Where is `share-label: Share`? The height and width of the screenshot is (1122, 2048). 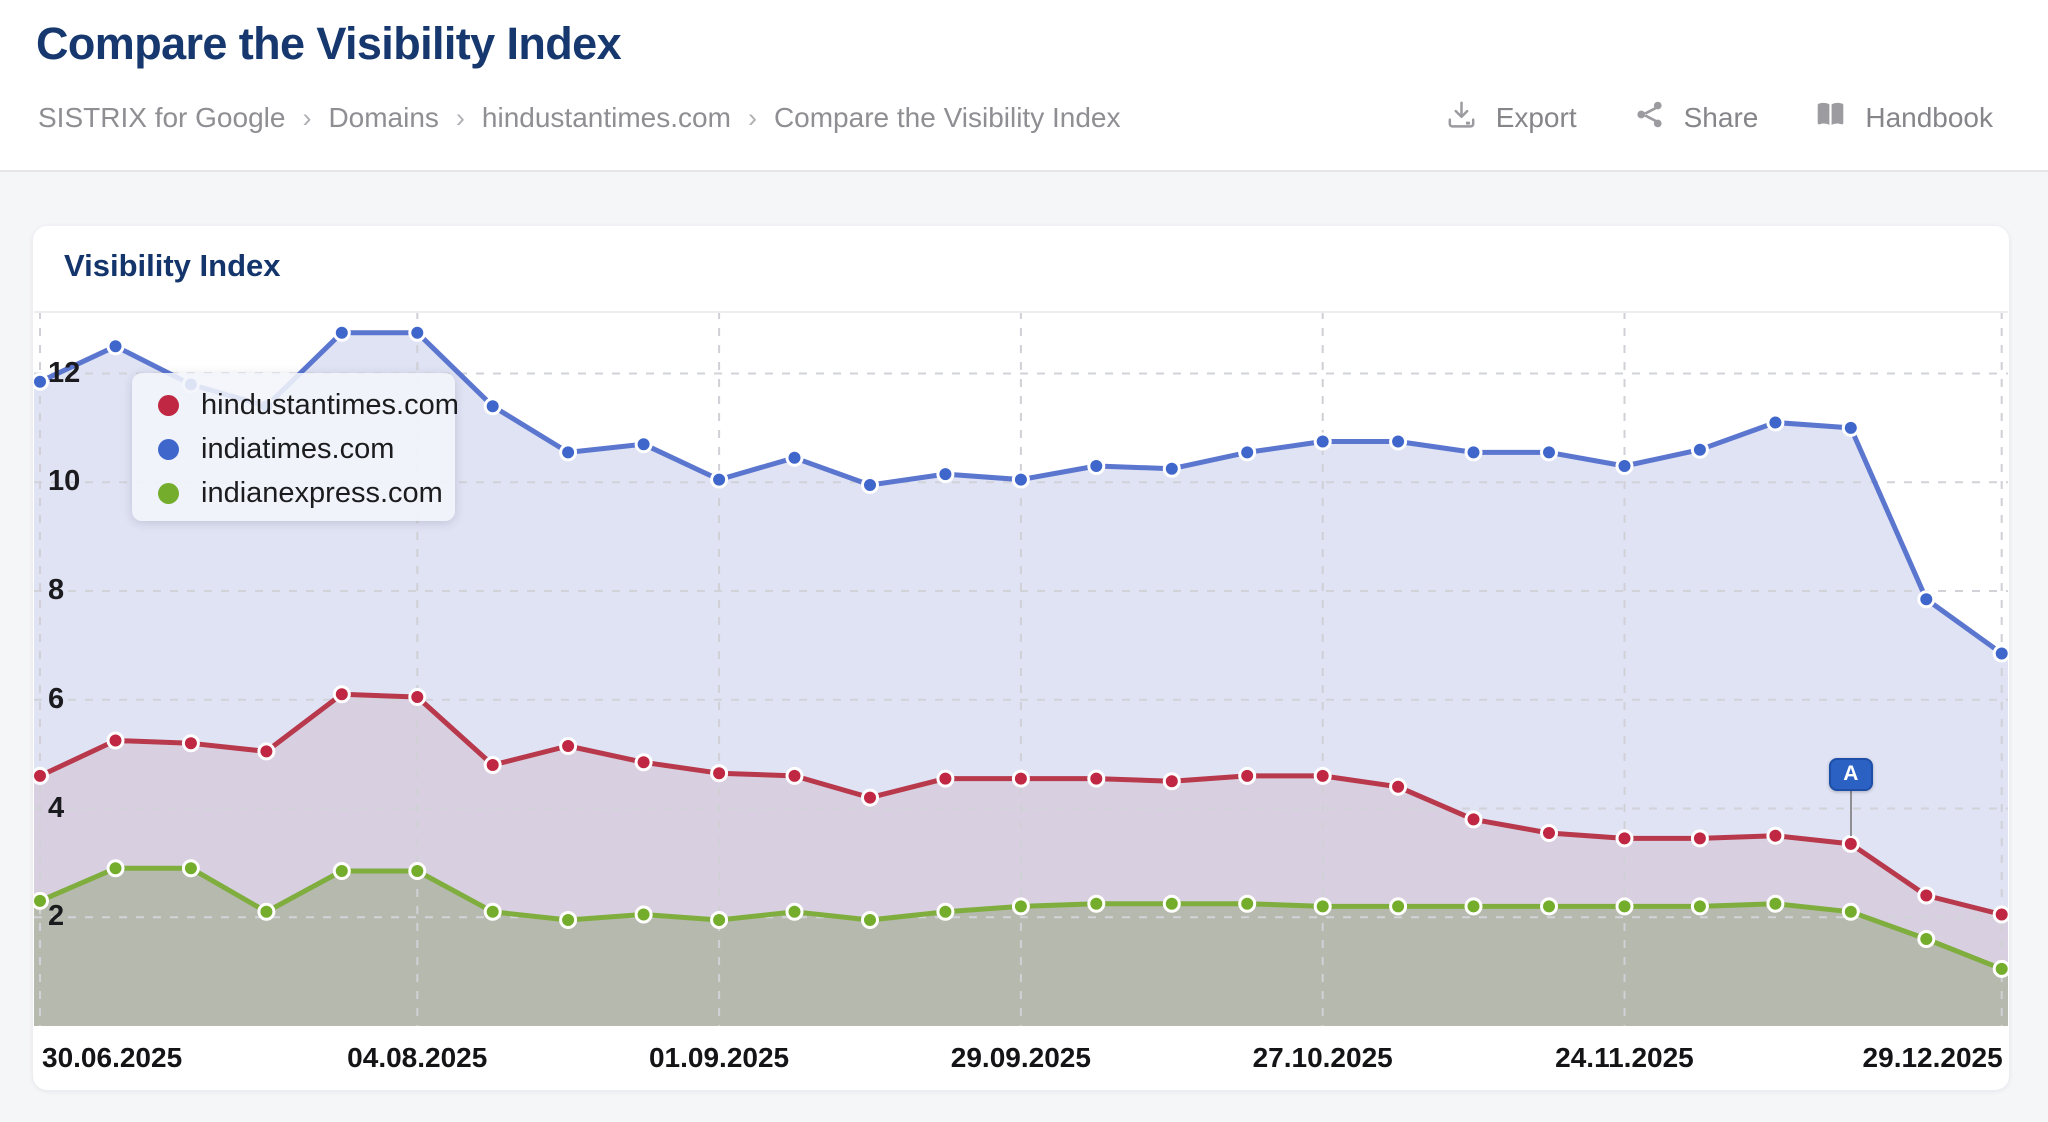
share-label: Share is located at coordinates (1721, 117).